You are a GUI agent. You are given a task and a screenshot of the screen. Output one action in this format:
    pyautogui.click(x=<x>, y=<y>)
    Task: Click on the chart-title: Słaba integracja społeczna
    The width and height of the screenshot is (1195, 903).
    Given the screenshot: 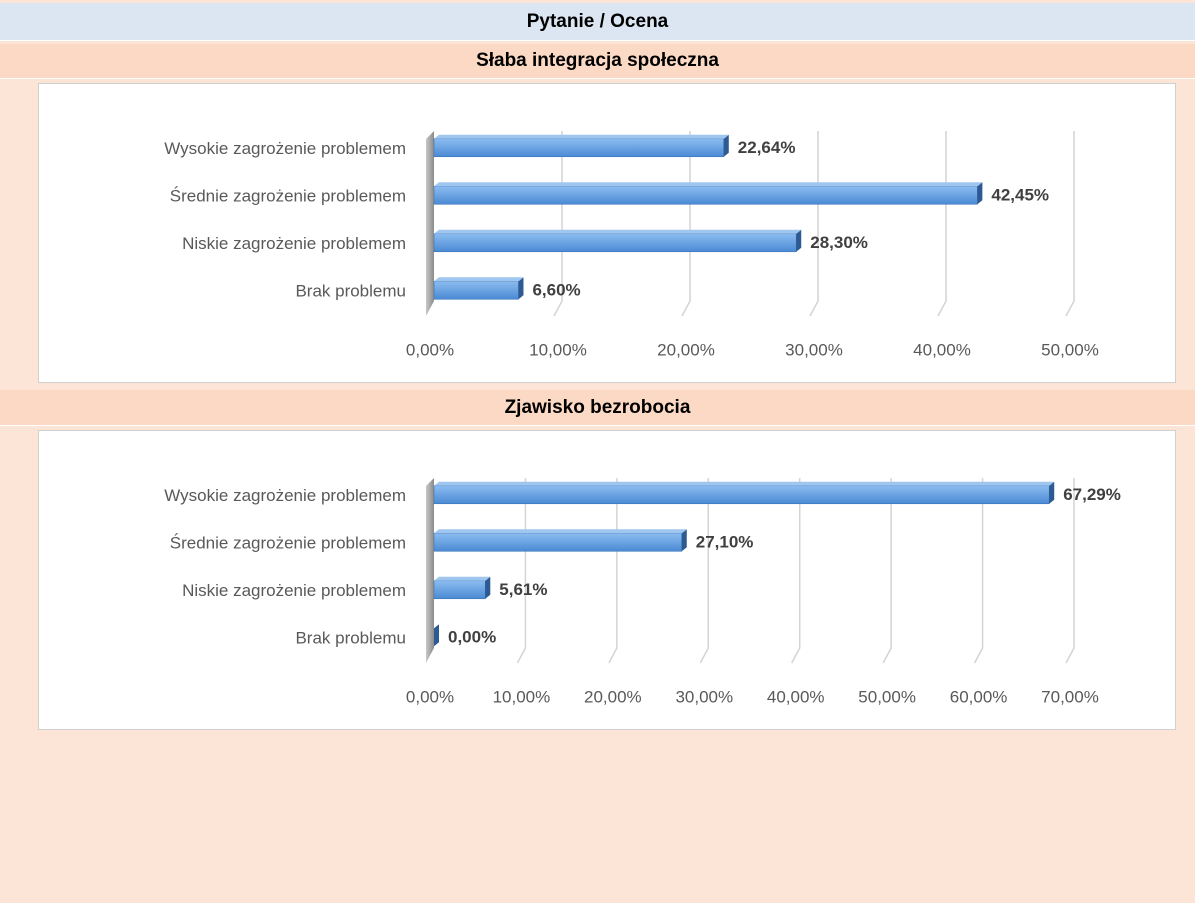 What is the action you would take?
    pyautogui.click(x=597, y=60)
    